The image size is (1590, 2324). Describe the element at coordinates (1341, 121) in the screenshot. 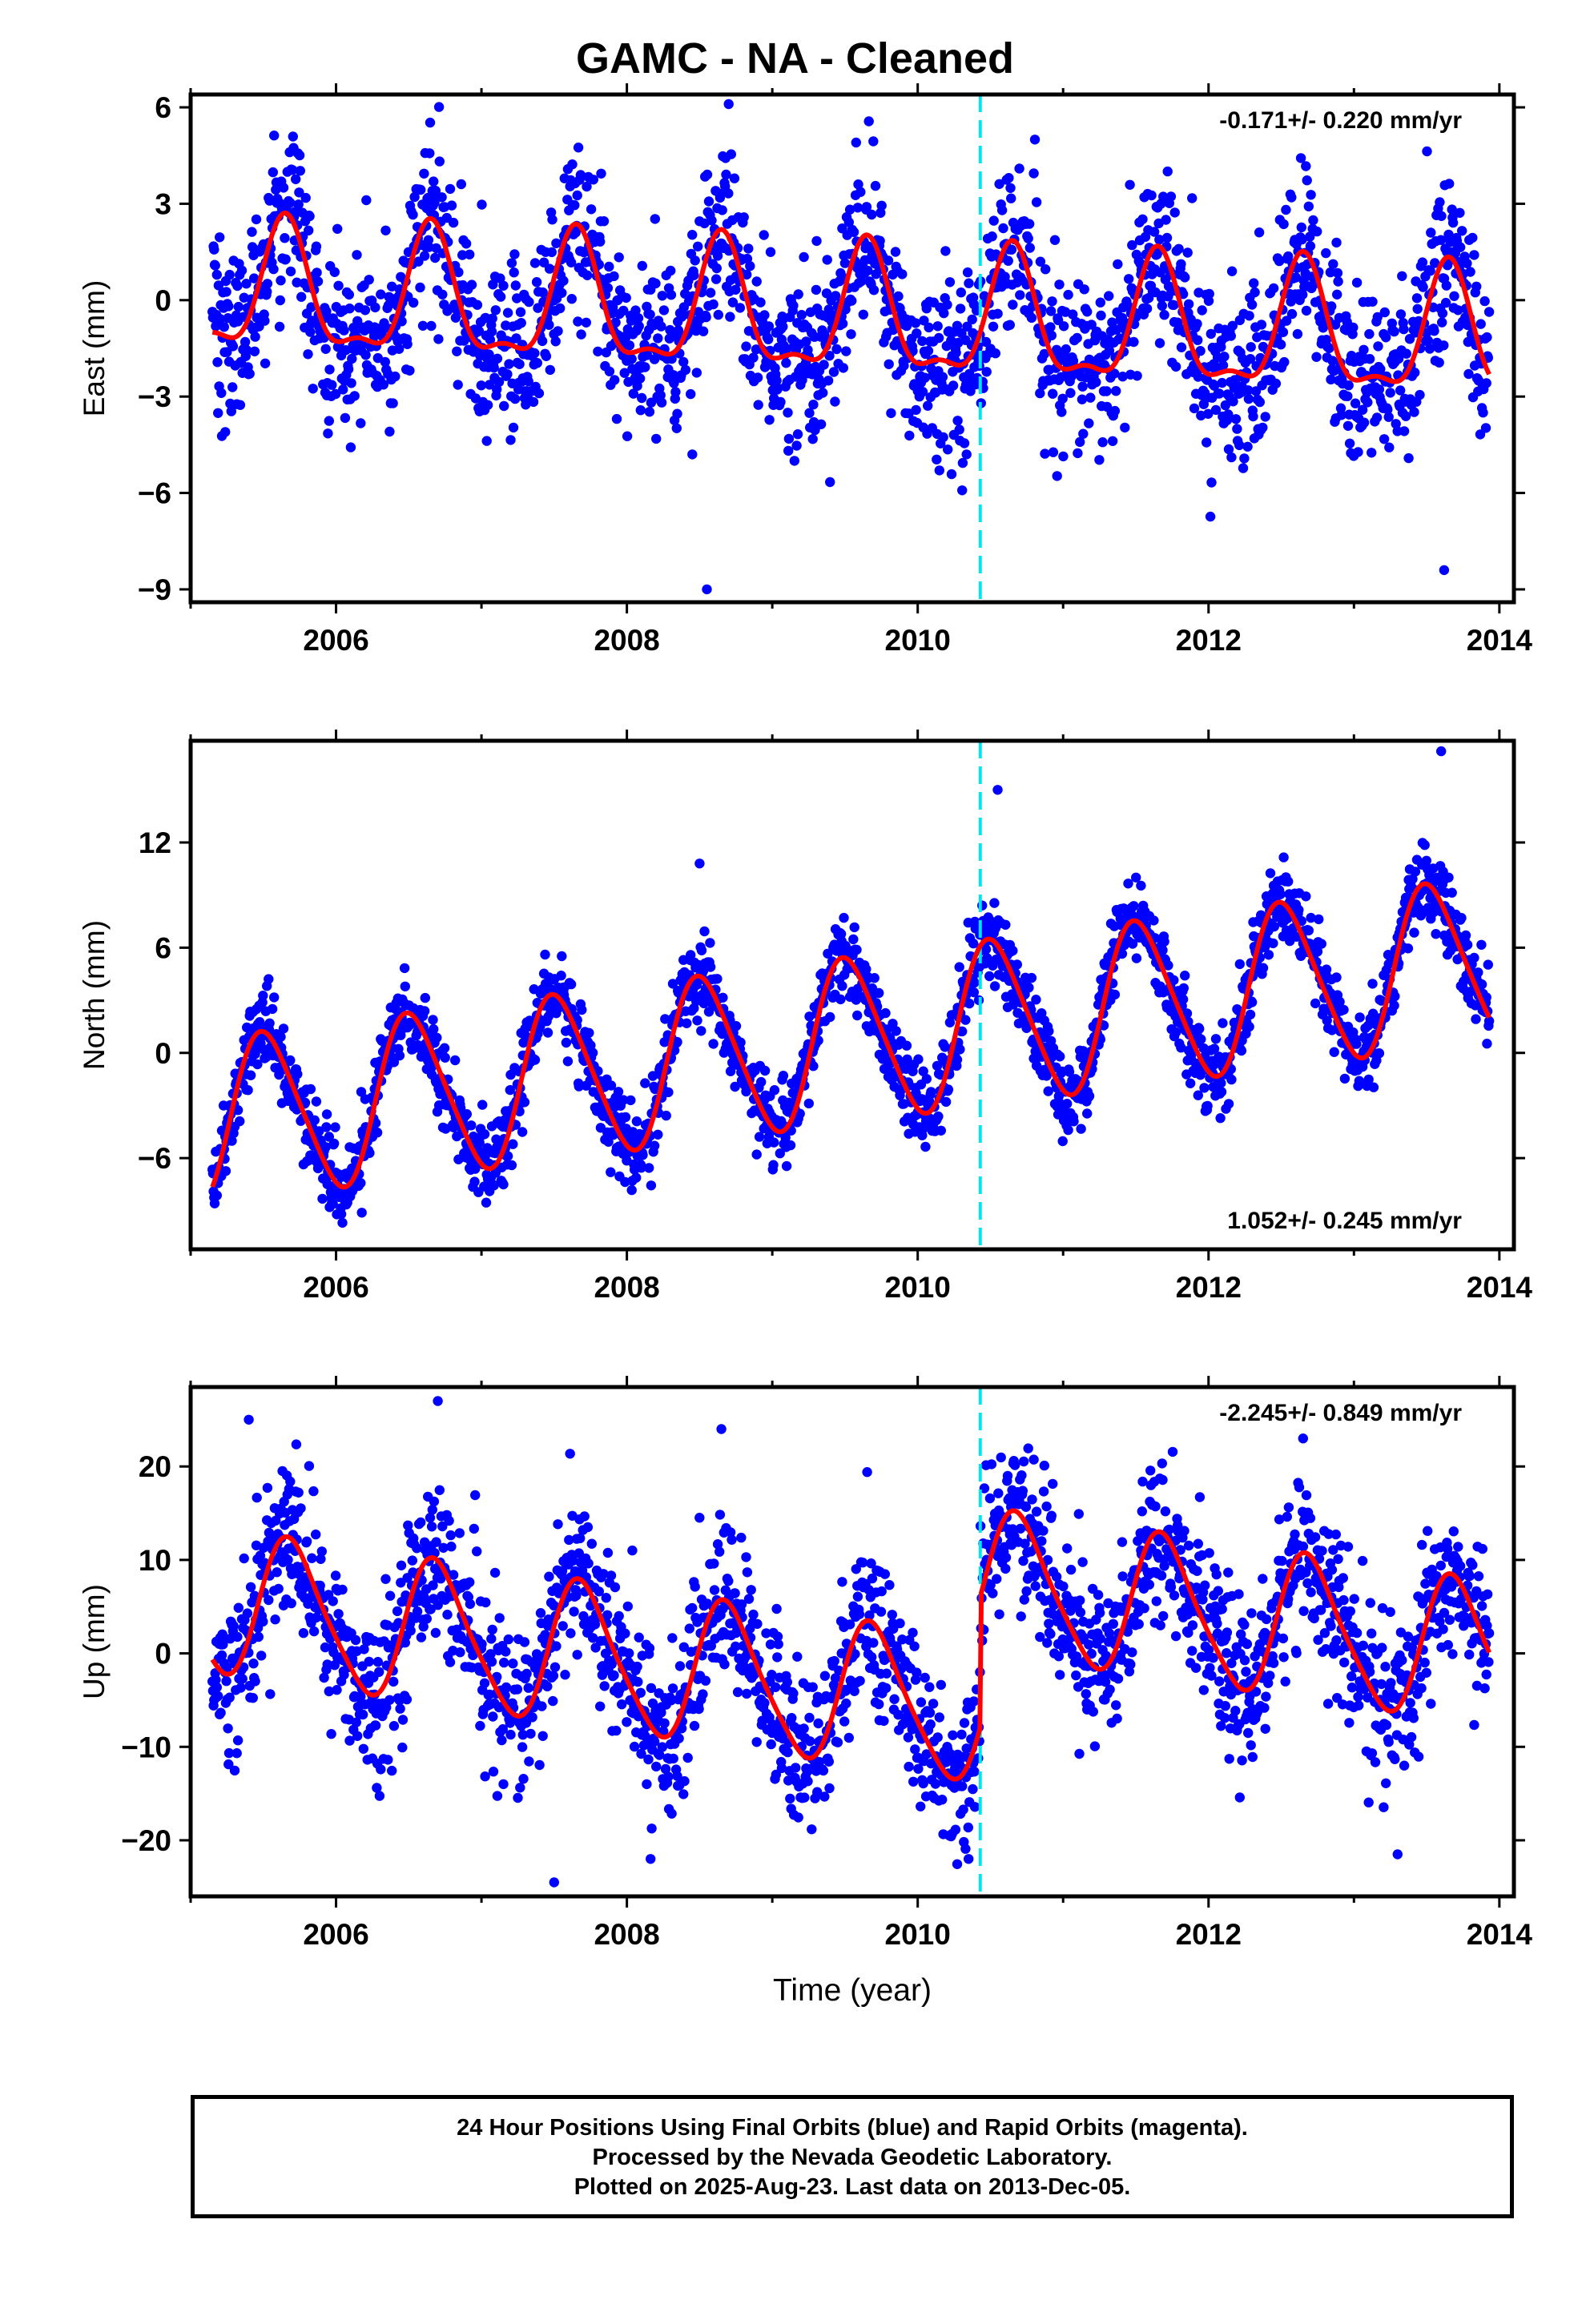

I see `rate-text: -0.171+/- 0.220 mm/yr` at that location.